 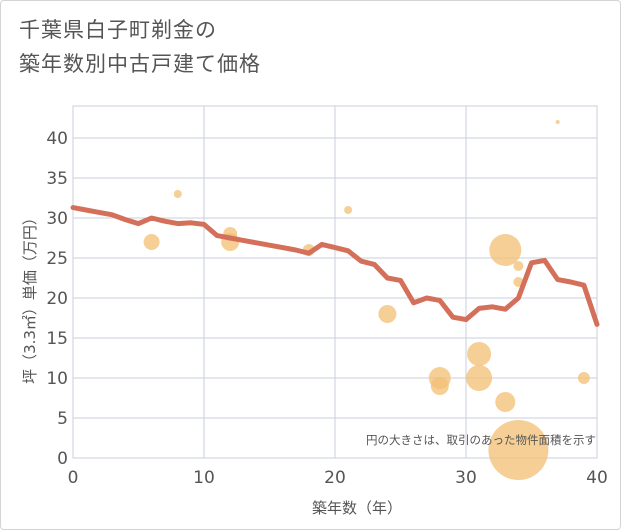 I want to click on size-note: 円の大きさは、取引のあった物件面積を示す, so click(x=481, y=440).